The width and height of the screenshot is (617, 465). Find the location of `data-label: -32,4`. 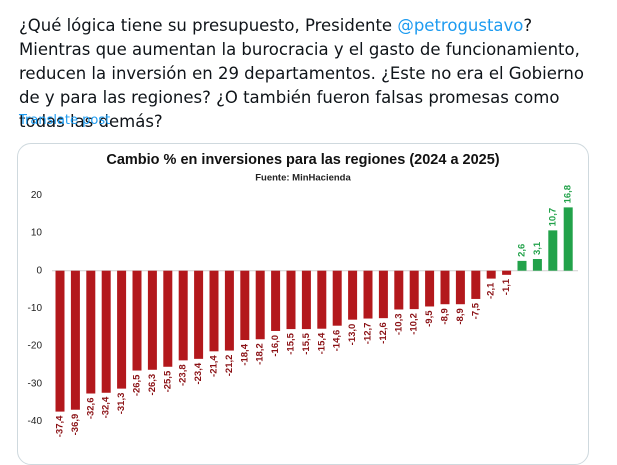

data-label: -32,4 is located at coordinates (106, 407).